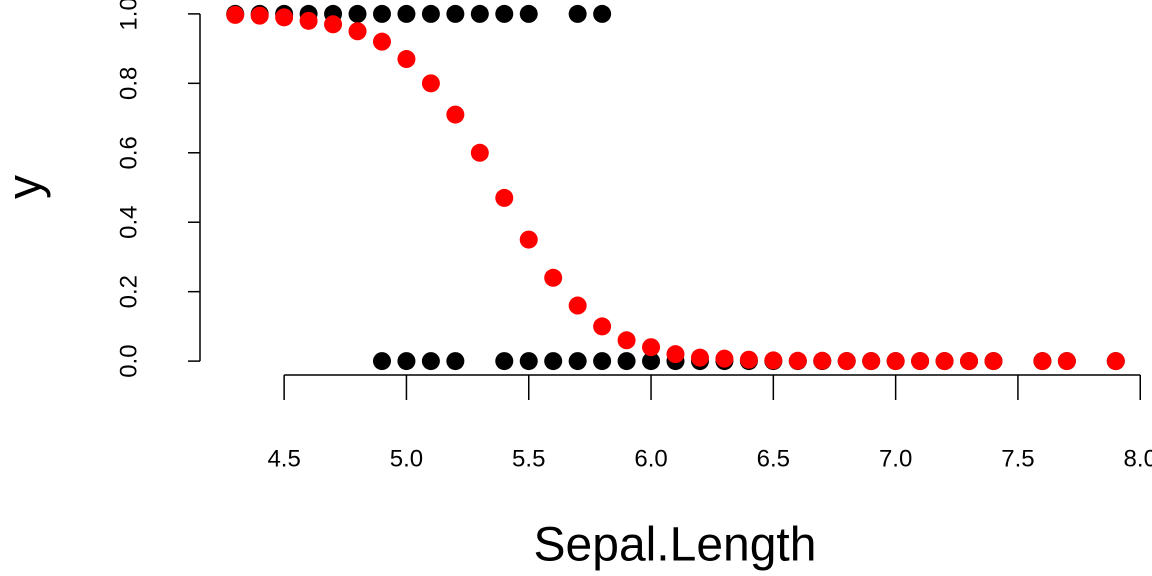 The width and height of the screenshot is (1152, 576). Describe the element at coordinates (1017, 458) in the screenshot. I see `x-tick-label: 7.5` at that location.